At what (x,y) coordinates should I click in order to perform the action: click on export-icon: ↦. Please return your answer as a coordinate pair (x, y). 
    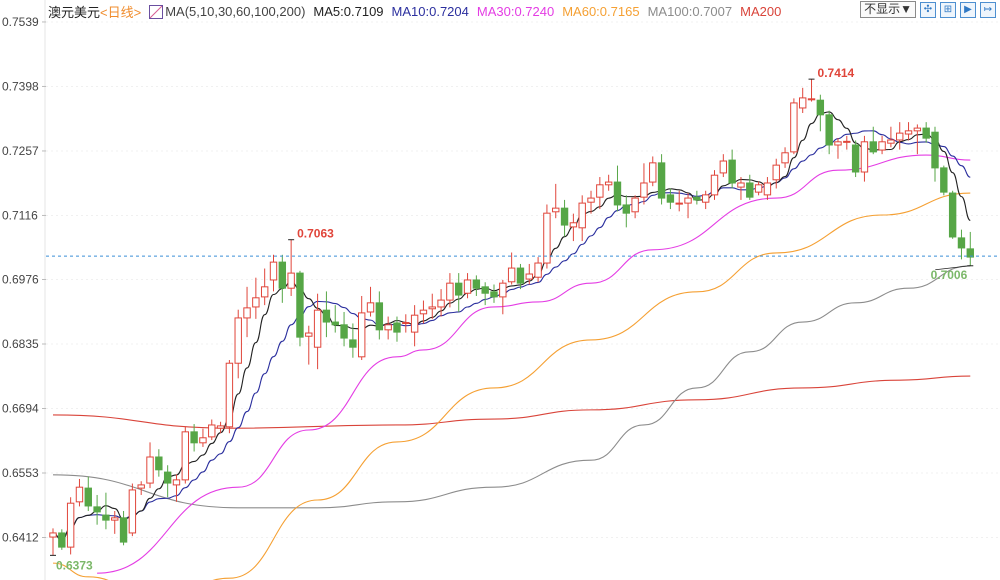
    Looking at the image, I should click on (988, 9).